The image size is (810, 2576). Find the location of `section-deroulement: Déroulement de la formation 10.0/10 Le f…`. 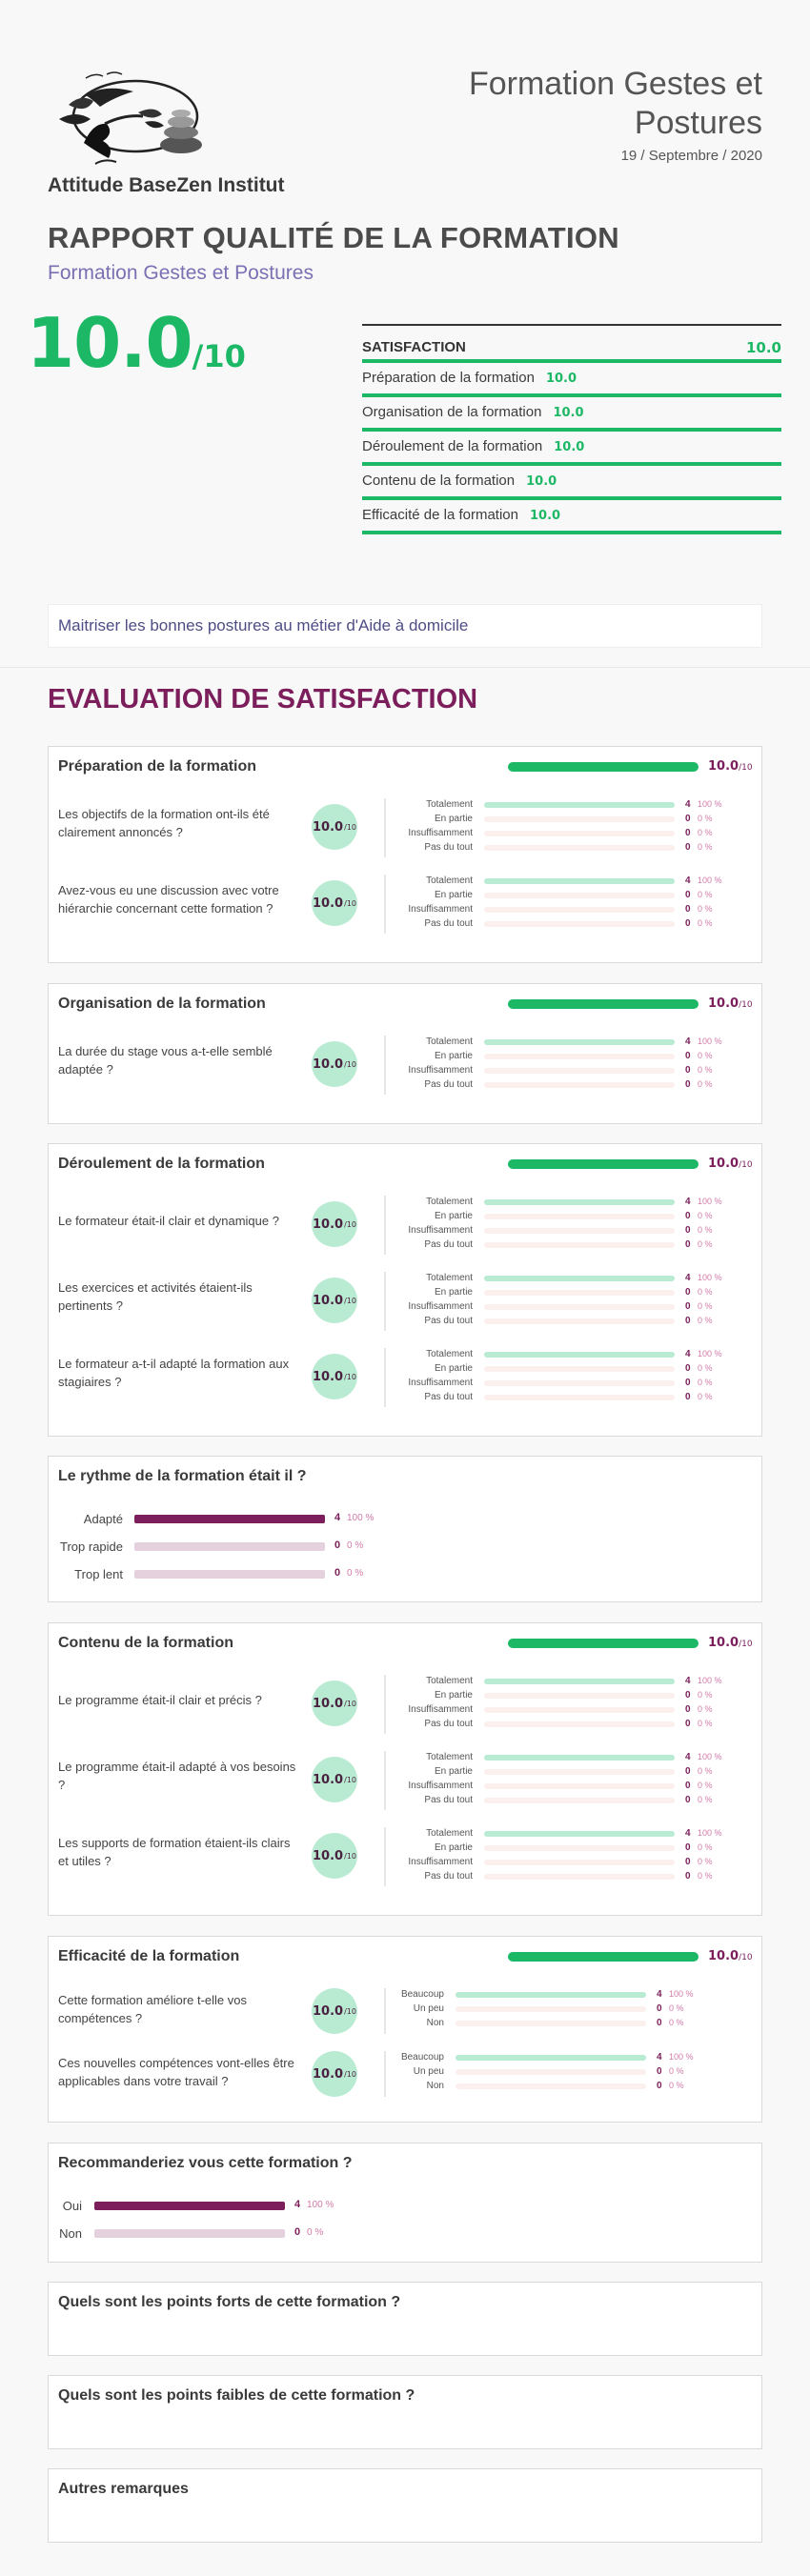

section-deroulement: Déroulement de la formation 10.0/10 Le f… is located at coordinates (405, 1290).